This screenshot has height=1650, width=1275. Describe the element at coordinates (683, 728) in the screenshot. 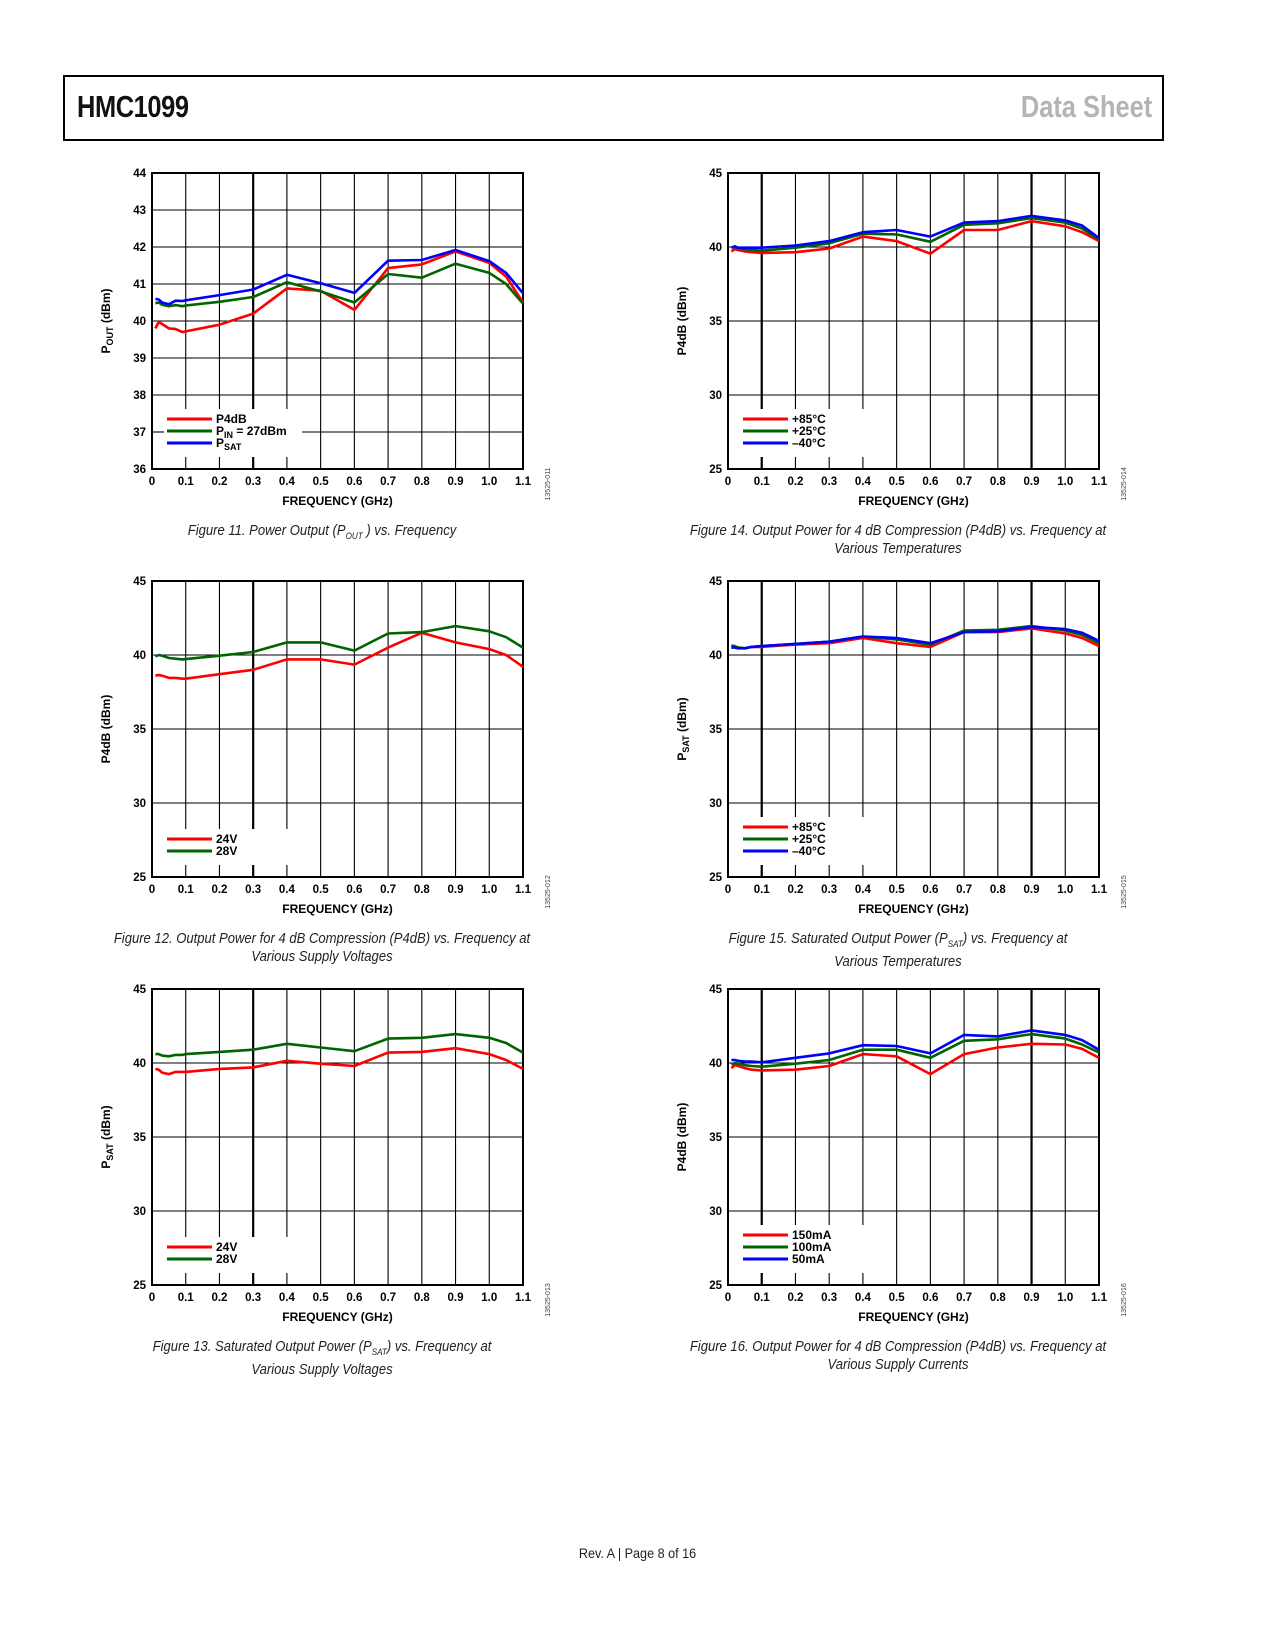

I see `y-axis-label: PSAT (dBm)` at that location.